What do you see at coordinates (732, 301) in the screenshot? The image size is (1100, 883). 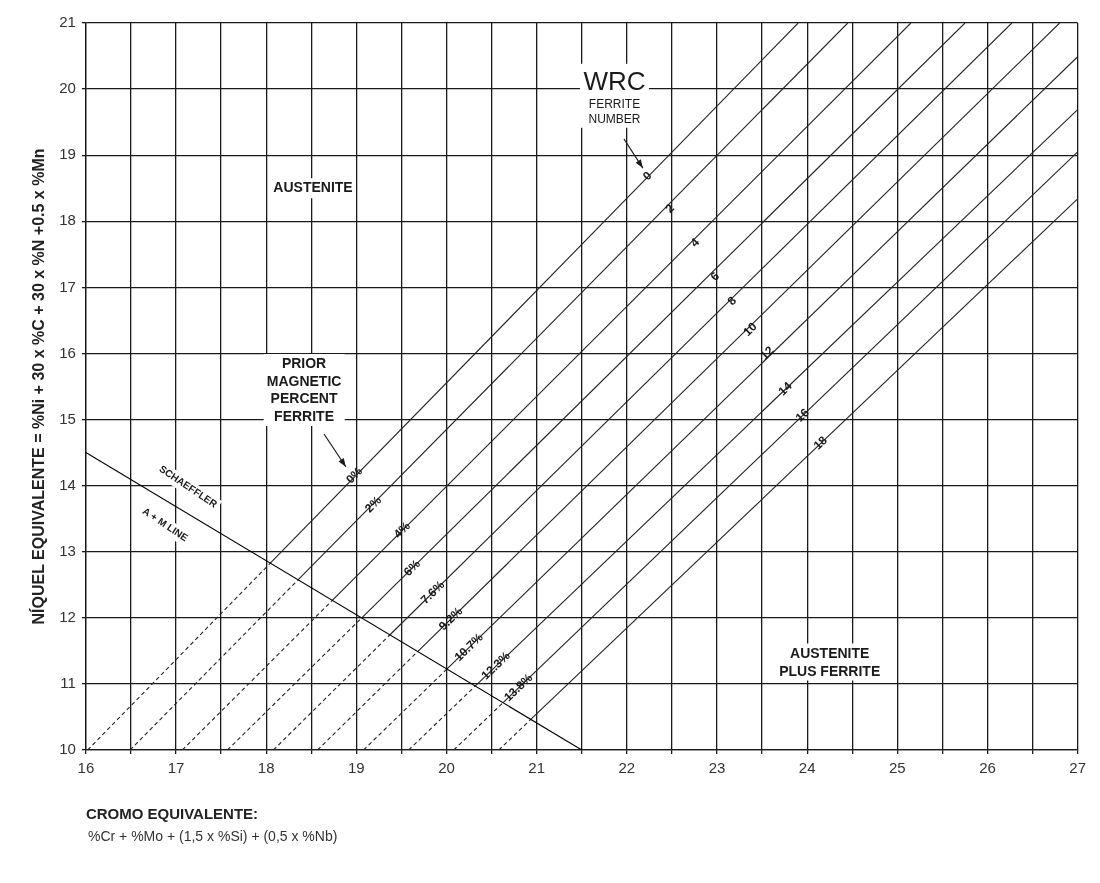 I see `annotation: 8` at bounding box center [732, 301].